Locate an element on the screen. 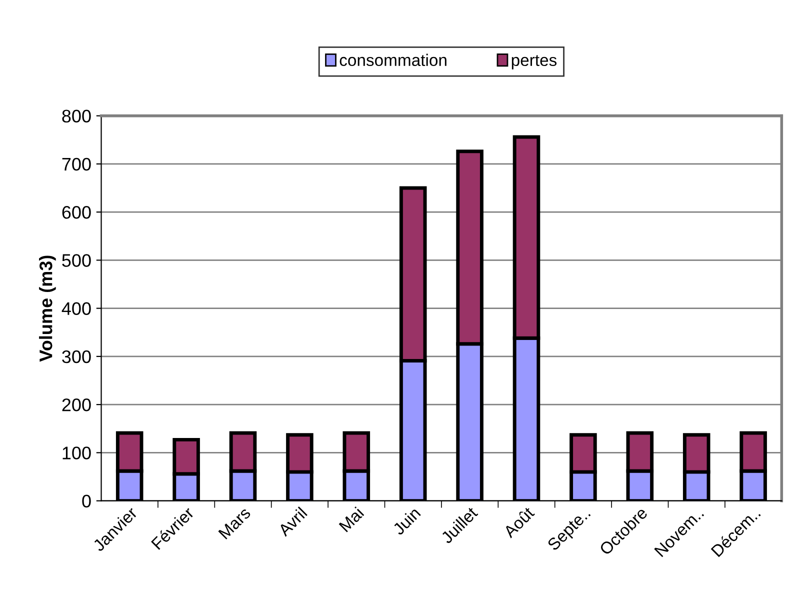 This screenshot has height=616, width=810. y-axis-title: Volume (m3) is located at coordinates (47, 309).